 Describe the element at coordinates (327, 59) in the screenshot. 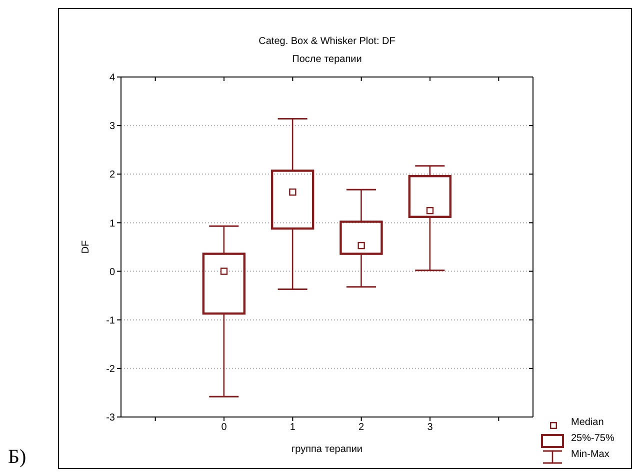

I see `chart-subtitle: После терапии` at that location.